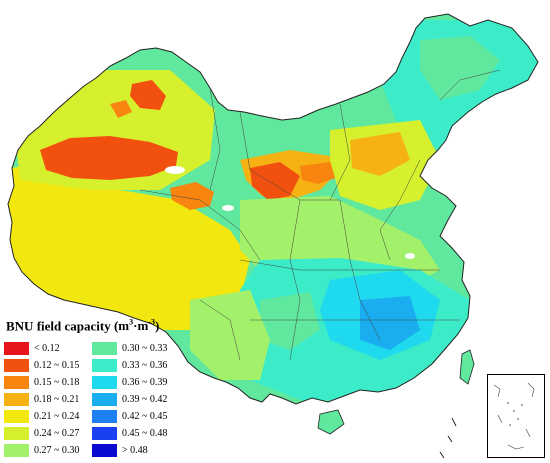 The image size is (550, 463). I want to click on legend-label: 0.18 ~ 0.21, so click(57, 399).